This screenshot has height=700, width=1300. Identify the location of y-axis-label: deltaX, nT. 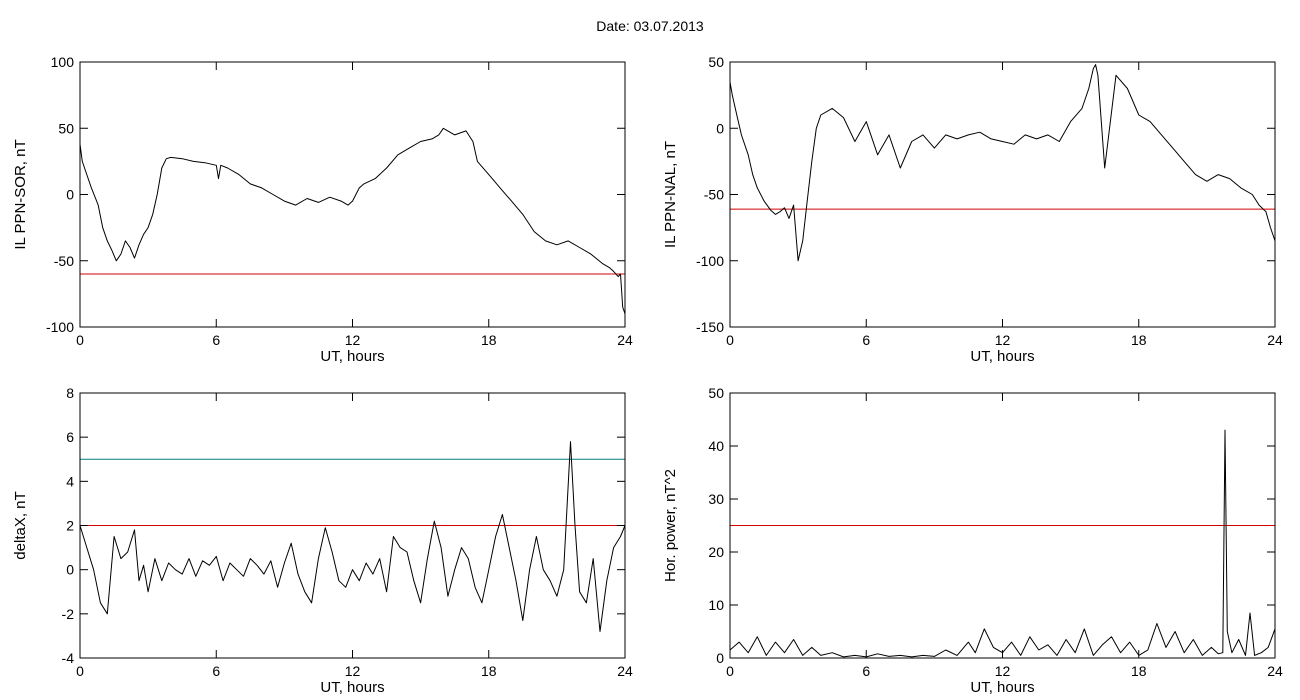
(20, 525).